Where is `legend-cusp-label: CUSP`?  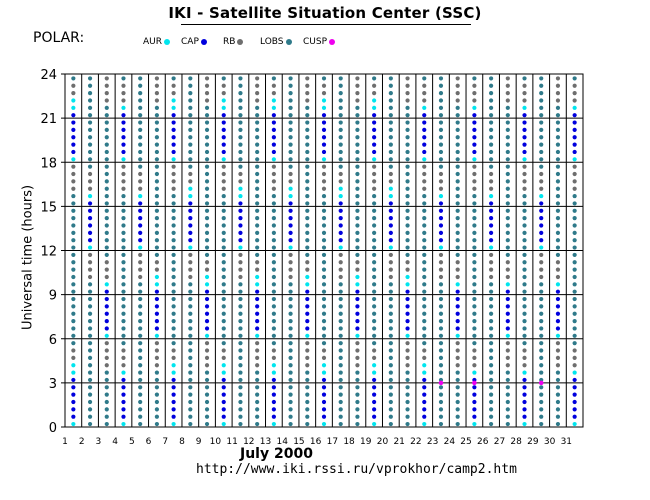 legend-cusp-label: CUSP is located at coordinates (315, 42).